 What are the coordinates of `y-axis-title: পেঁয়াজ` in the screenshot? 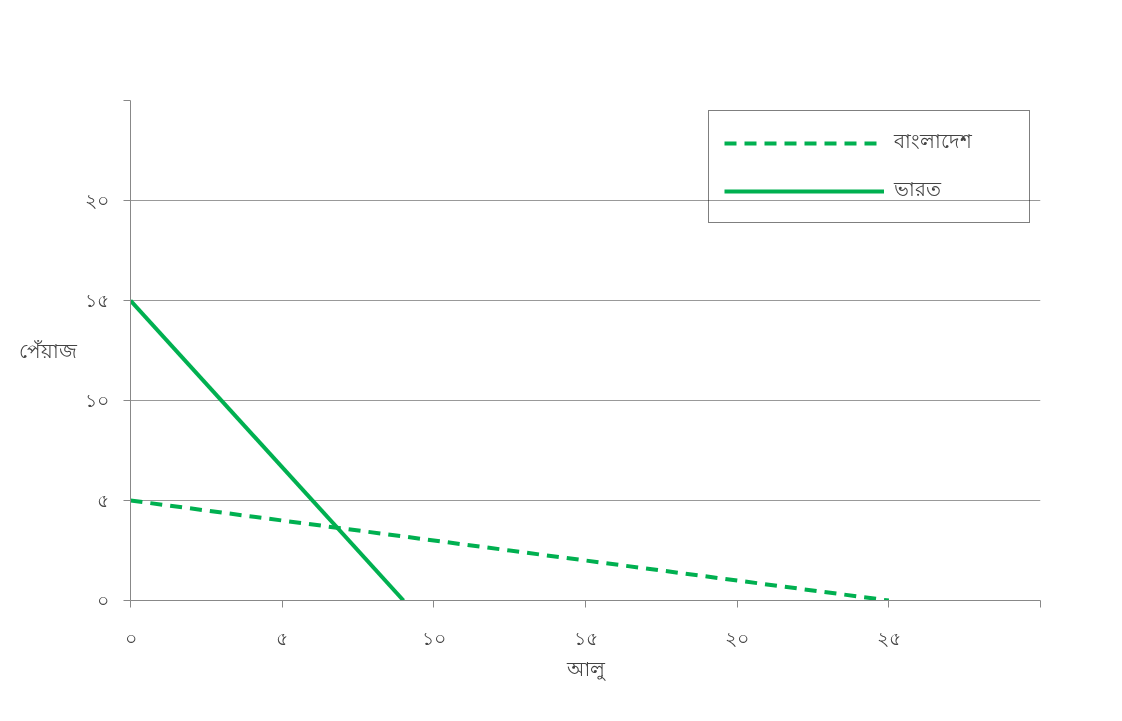 It's located at (48, 350).